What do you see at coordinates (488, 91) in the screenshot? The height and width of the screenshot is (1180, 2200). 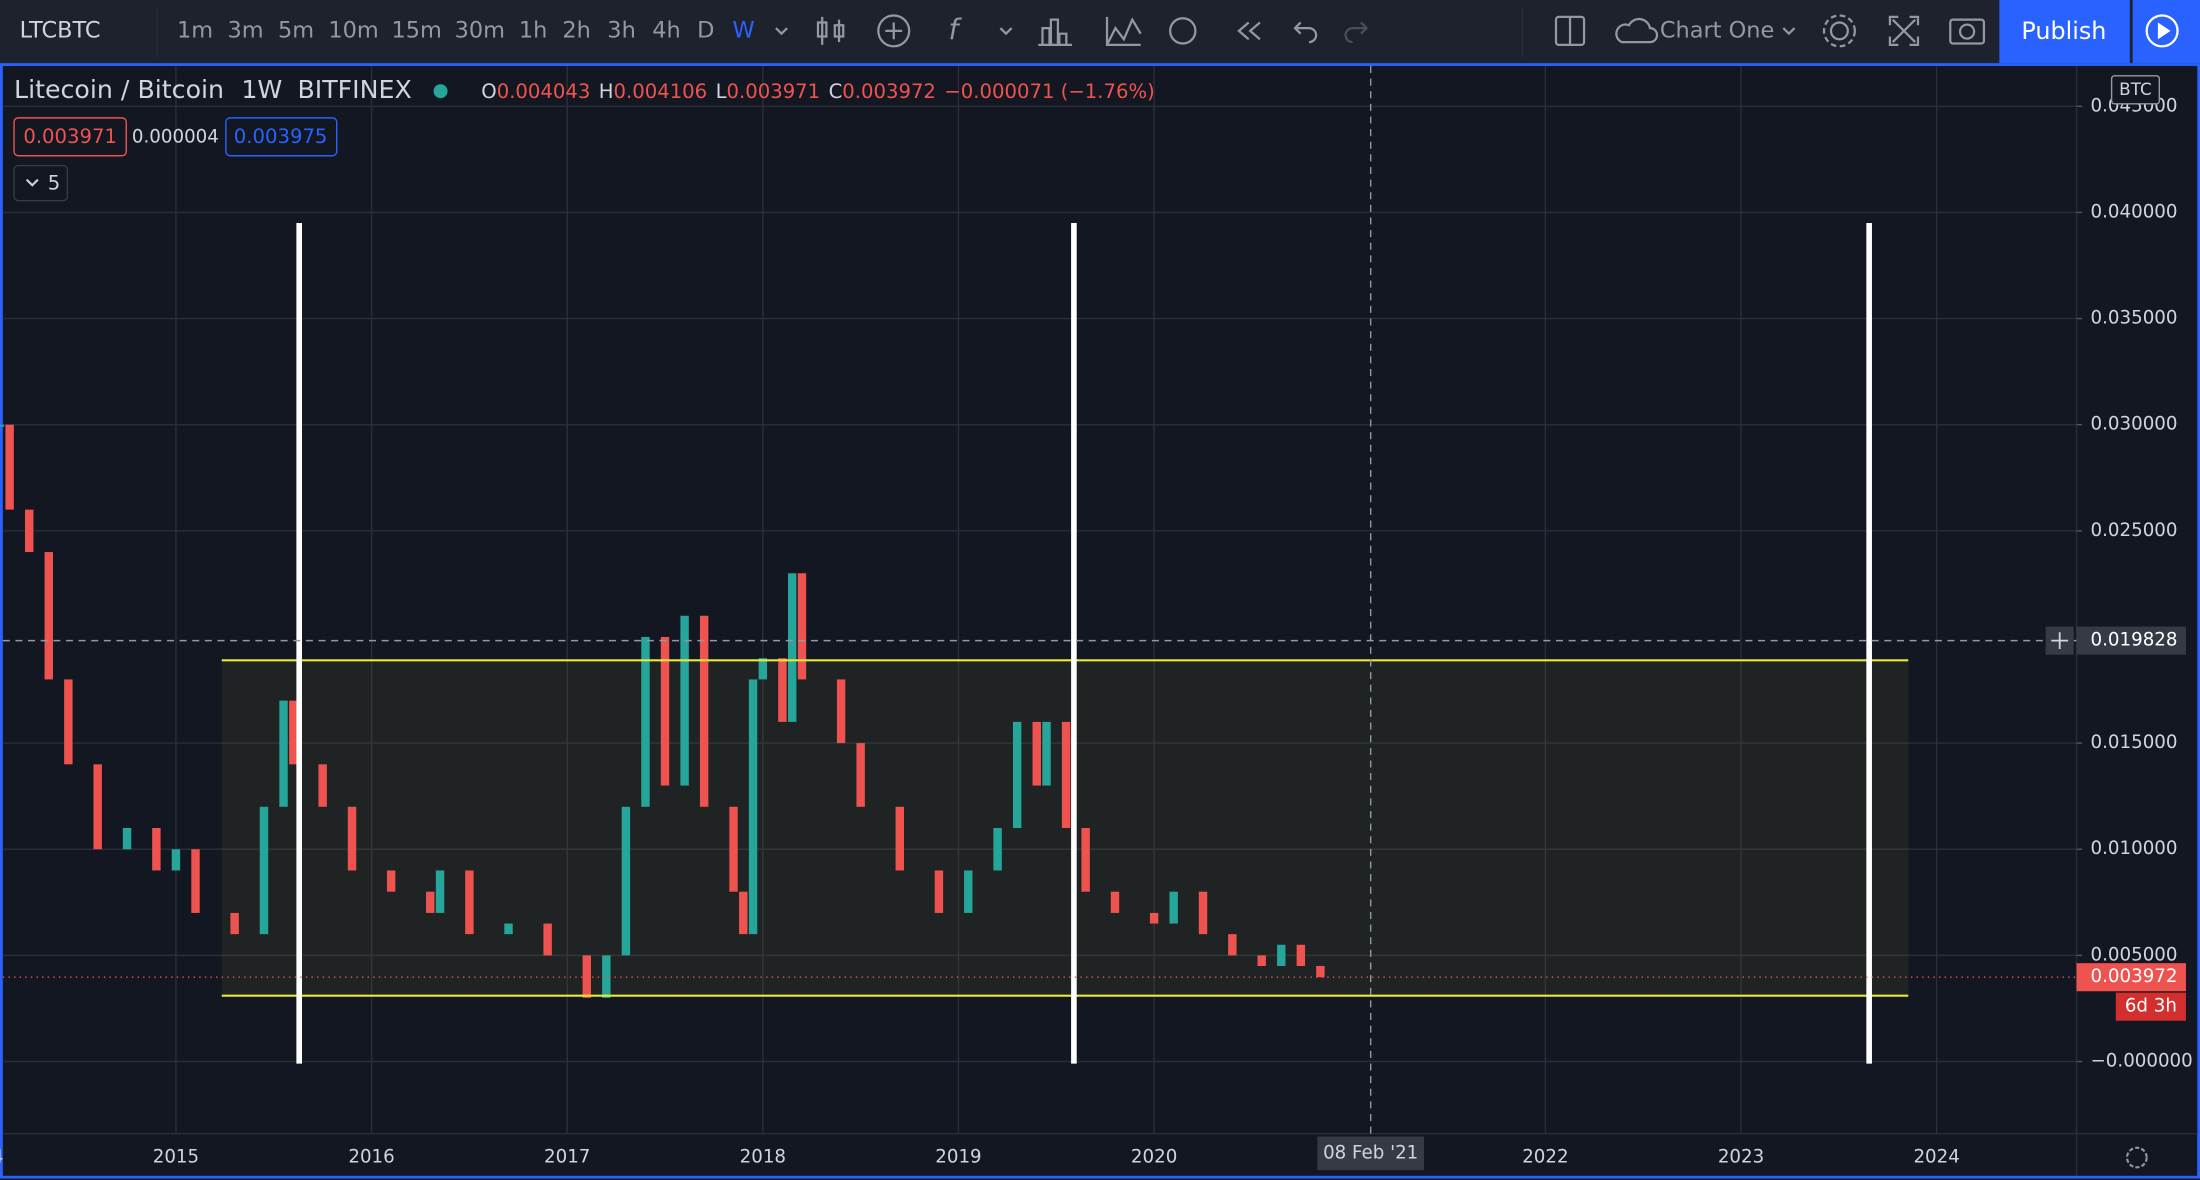 I see `ohlc-key: O` at bounding box center [488, 91].